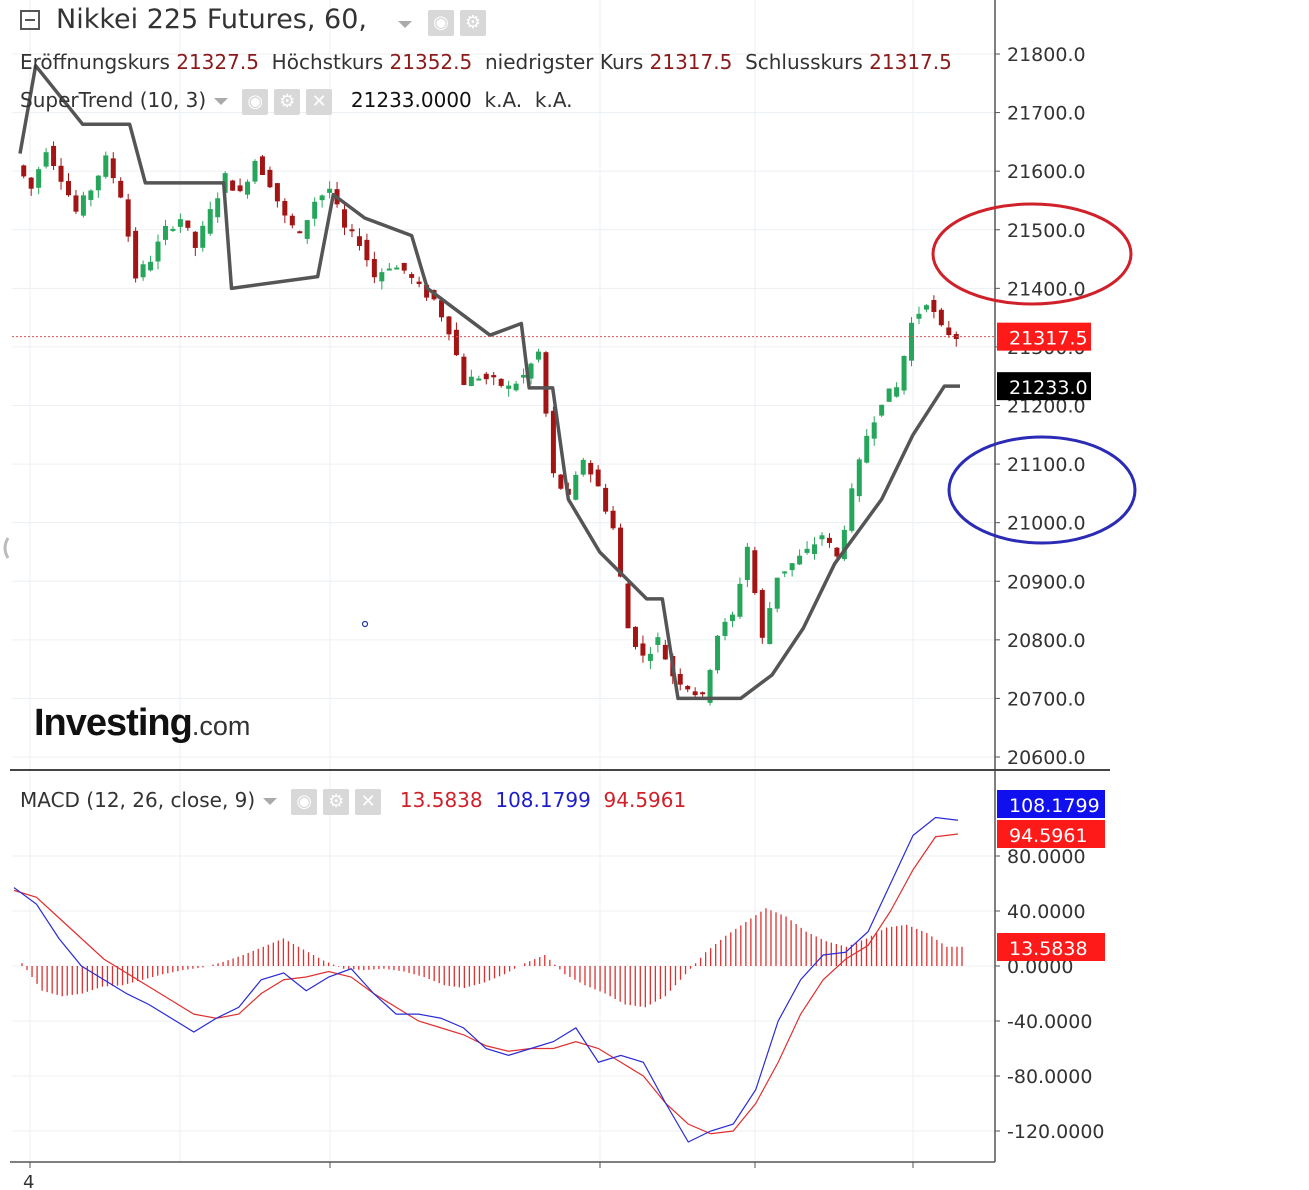 This screenshot has width=1309, height=1190. Describe the element at coordinates (287, 101) in the screenshot. I see `supertrend-gear-icon: ⚙` at that location.